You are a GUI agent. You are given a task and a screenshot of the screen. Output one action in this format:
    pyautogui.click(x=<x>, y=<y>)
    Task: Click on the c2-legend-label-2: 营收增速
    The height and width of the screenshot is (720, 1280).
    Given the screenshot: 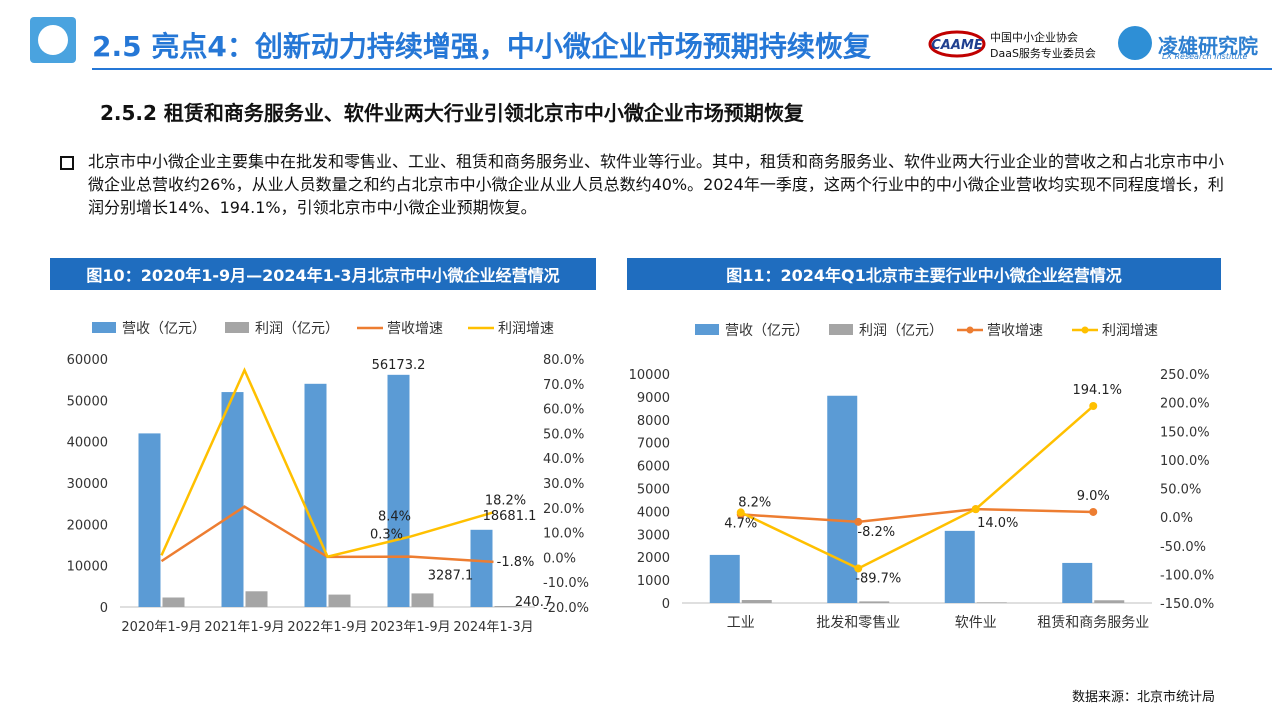 What is the action you would take?
    pyautogui.click(x=1015, y=331)
    